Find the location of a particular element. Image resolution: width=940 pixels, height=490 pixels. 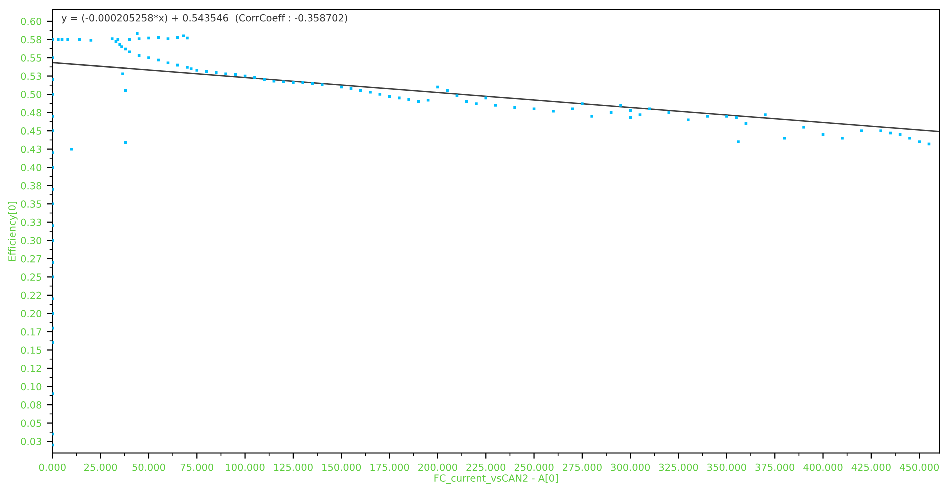

x-tick-label: 175.000 is located at coordinates (390, 468).